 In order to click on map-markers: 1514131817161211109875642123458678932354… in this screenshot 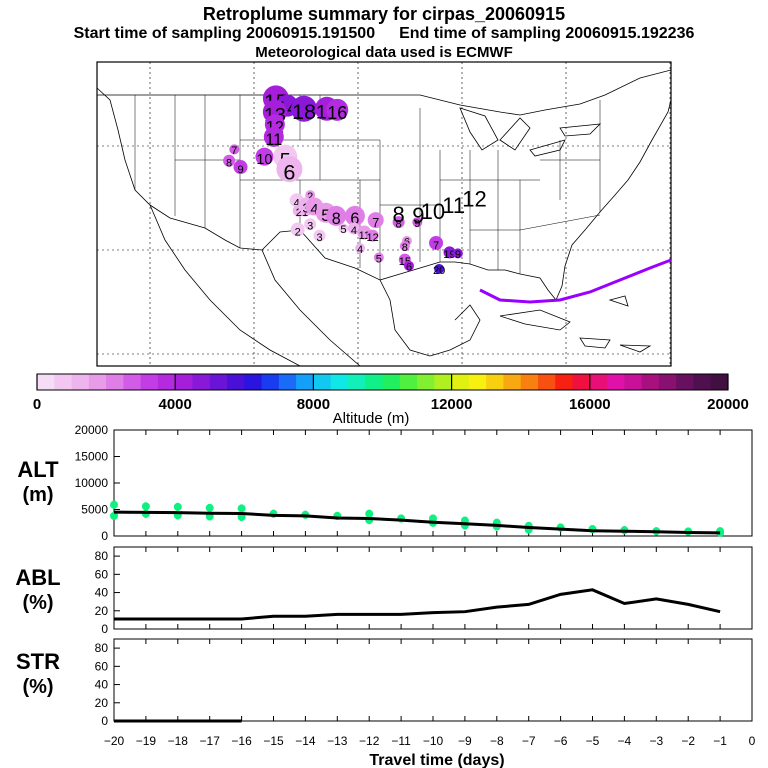, I will do `click(355, 181)`.